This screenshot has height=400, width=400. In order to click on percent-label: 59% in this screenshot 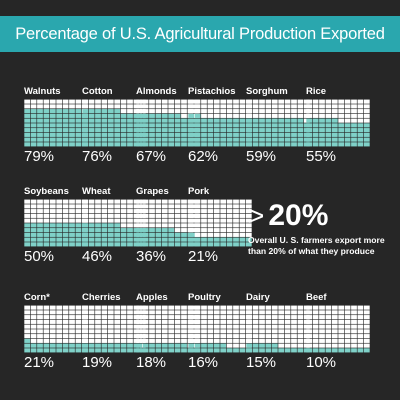, I will do `click(261, 156)`.